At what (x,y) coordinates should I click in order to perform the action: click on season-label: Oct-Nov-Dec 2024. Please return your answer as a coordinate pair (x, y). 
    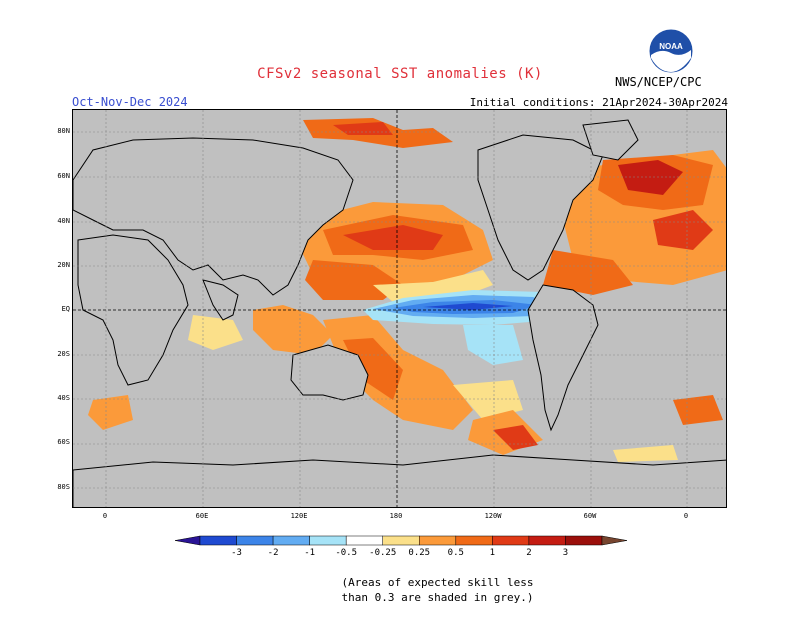
    Looking at the image, I should click on (130, 102).